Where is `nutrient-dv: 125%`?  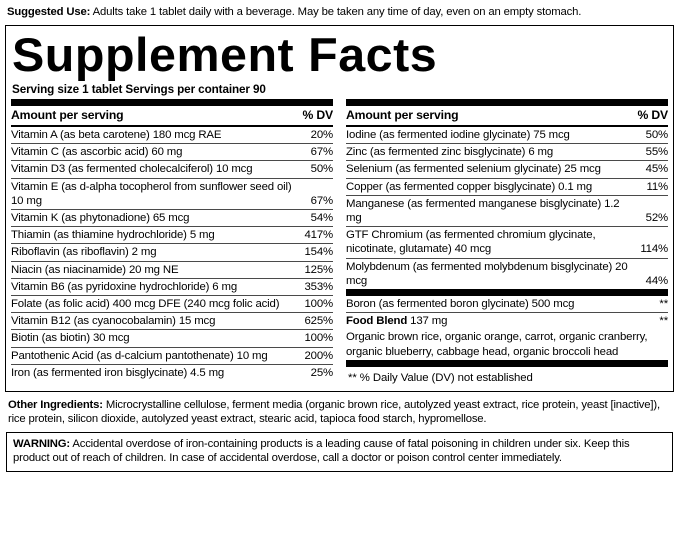
nutrient-dv: 125% is located at coordinates (318, 269).